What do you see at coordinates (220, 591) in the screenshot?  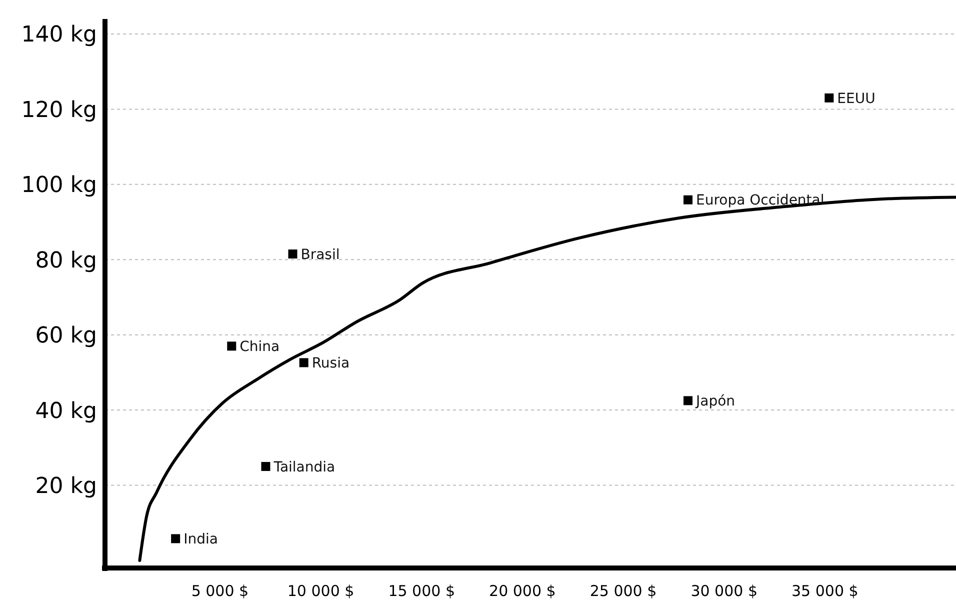 I see `x-tick-label: 5 000 $` at bounding box center [220, 591].